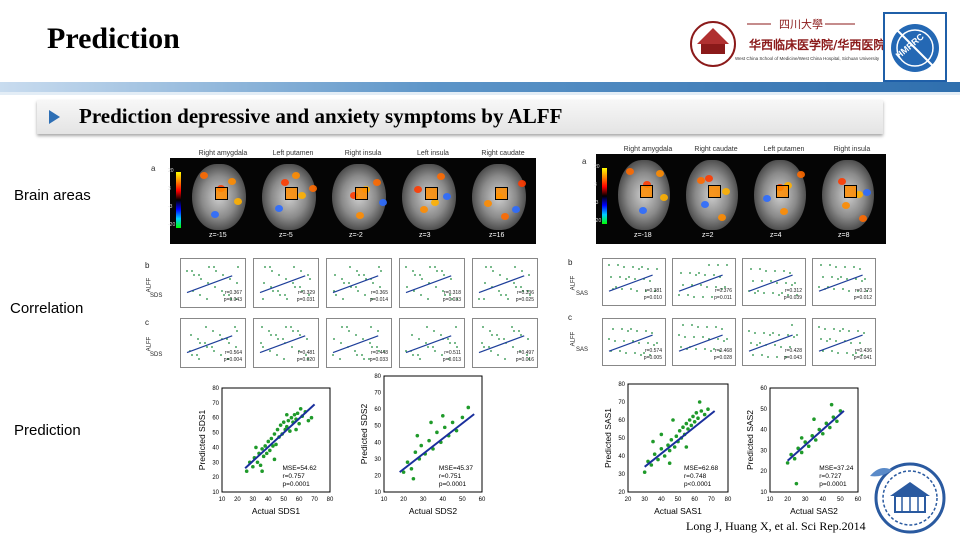  I want to click on right-corr-c-label: c, so click(570, 317).